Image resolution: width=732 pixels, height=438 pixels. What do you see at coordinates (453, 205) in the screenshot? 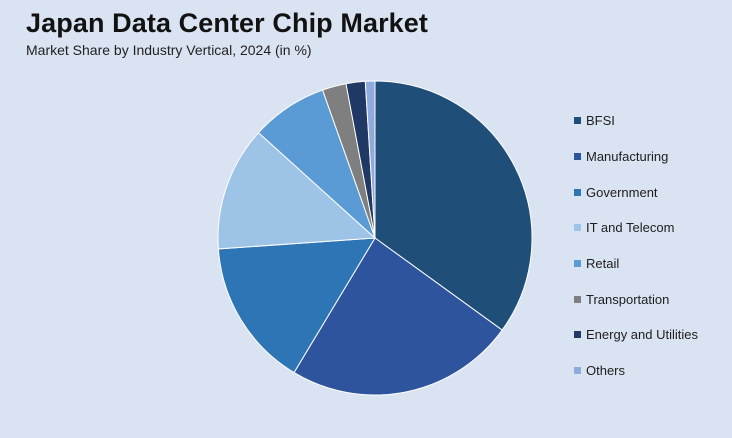
I see `pie-slice-bfsi` at bounding box center [453, 205].